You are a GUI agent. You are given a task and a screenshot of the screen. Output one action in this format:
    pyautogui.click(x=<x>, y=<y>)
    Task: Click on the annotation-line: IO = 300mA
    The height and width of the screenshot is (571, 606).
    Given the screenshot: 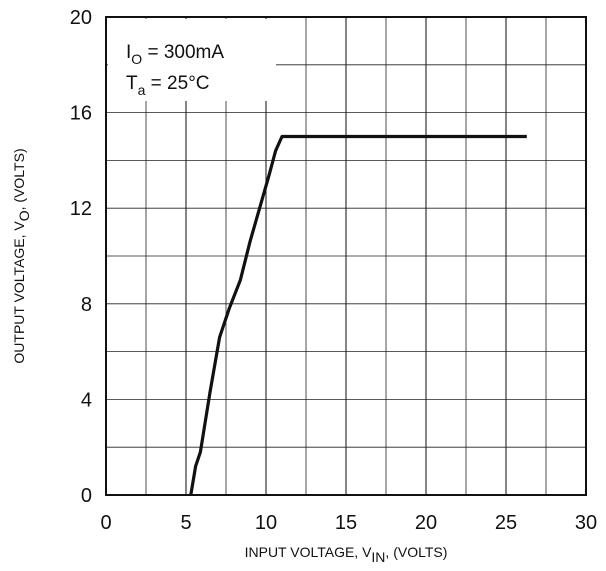 What is the action you would take?
    pyautogui.click(x=175, y=54)
    